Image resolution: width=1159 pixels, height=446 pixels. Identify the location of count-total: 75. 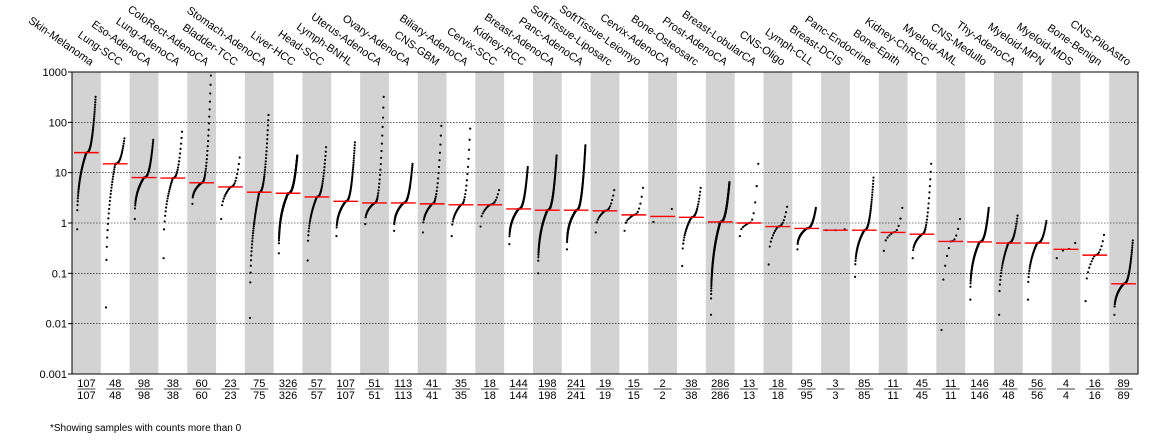
(259, 396).